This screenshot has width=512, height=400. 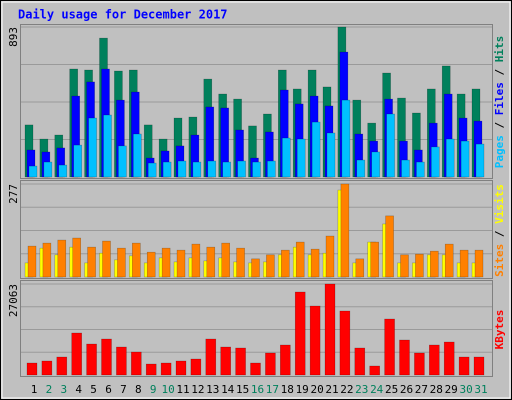 I want to click on x-tick-label: 4, so click(x=78, y=389).